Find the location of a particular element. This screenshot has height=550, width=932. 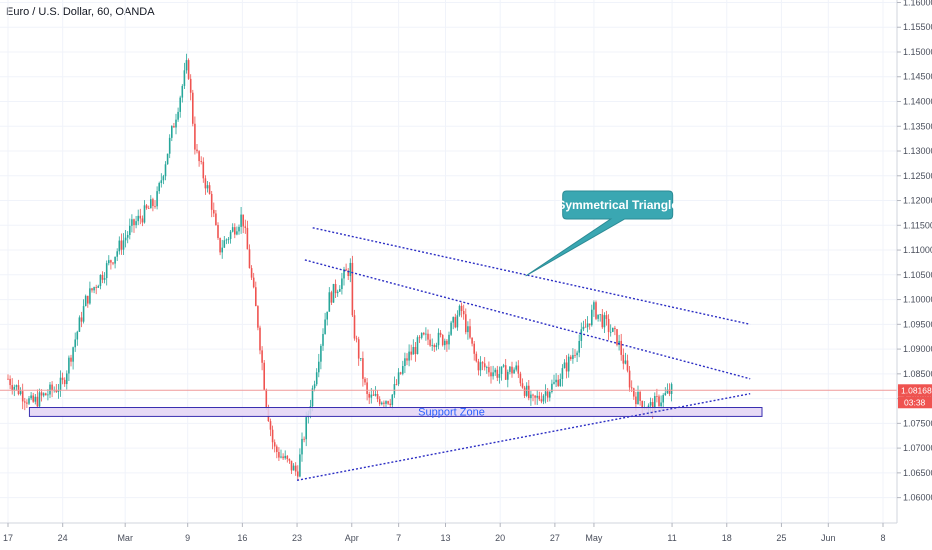

price-tick-label: 1.06000 is located at coordinates (917, 498).